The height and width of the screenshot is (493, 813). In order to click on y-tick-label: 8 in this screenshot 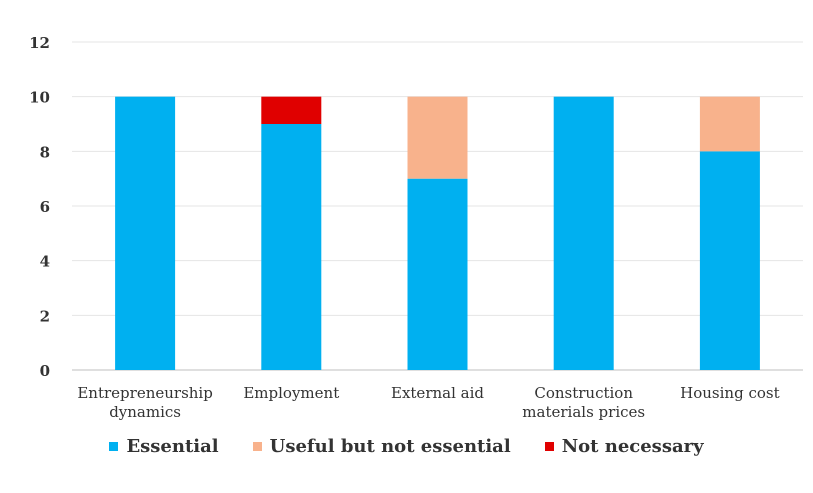, I will do `click(45, 152)`.